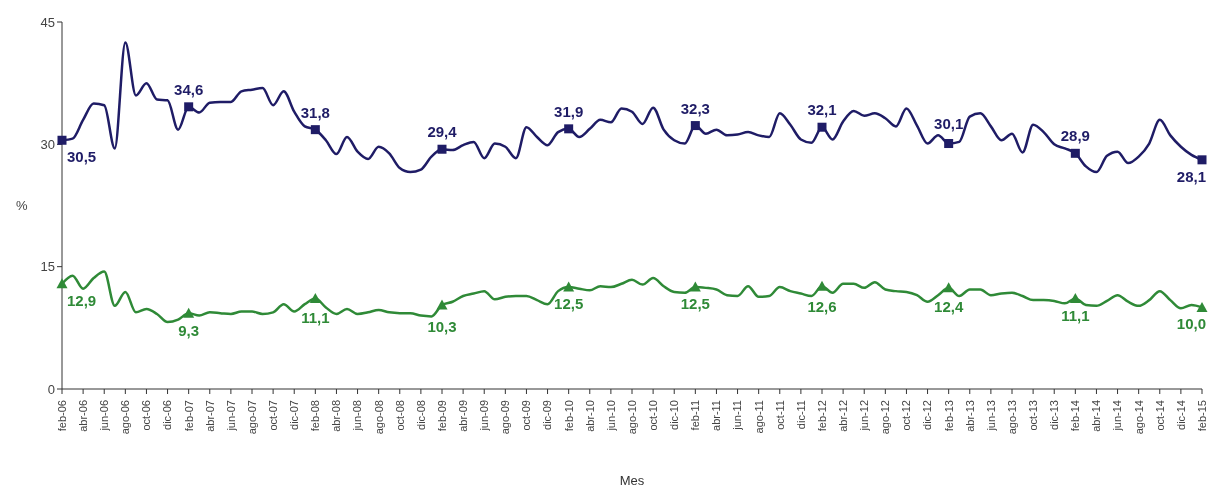  I want to click on x-tick-label: feb-07, so click(188, 416).